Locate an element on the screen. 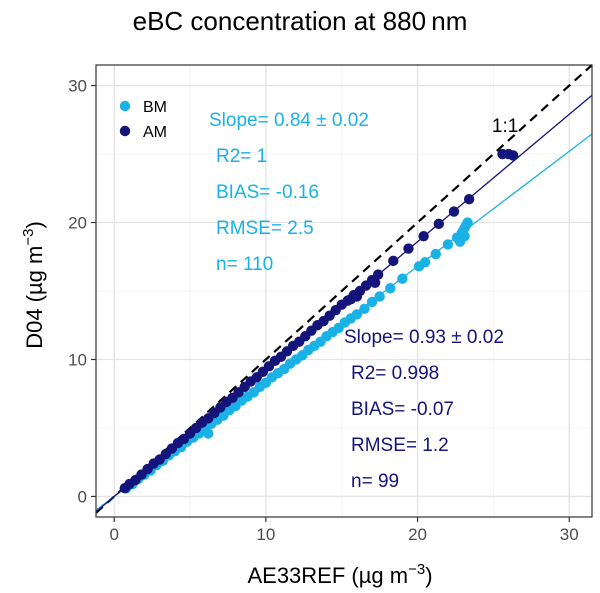  x-tick-label: 0 is located at coordinates (113, 534).